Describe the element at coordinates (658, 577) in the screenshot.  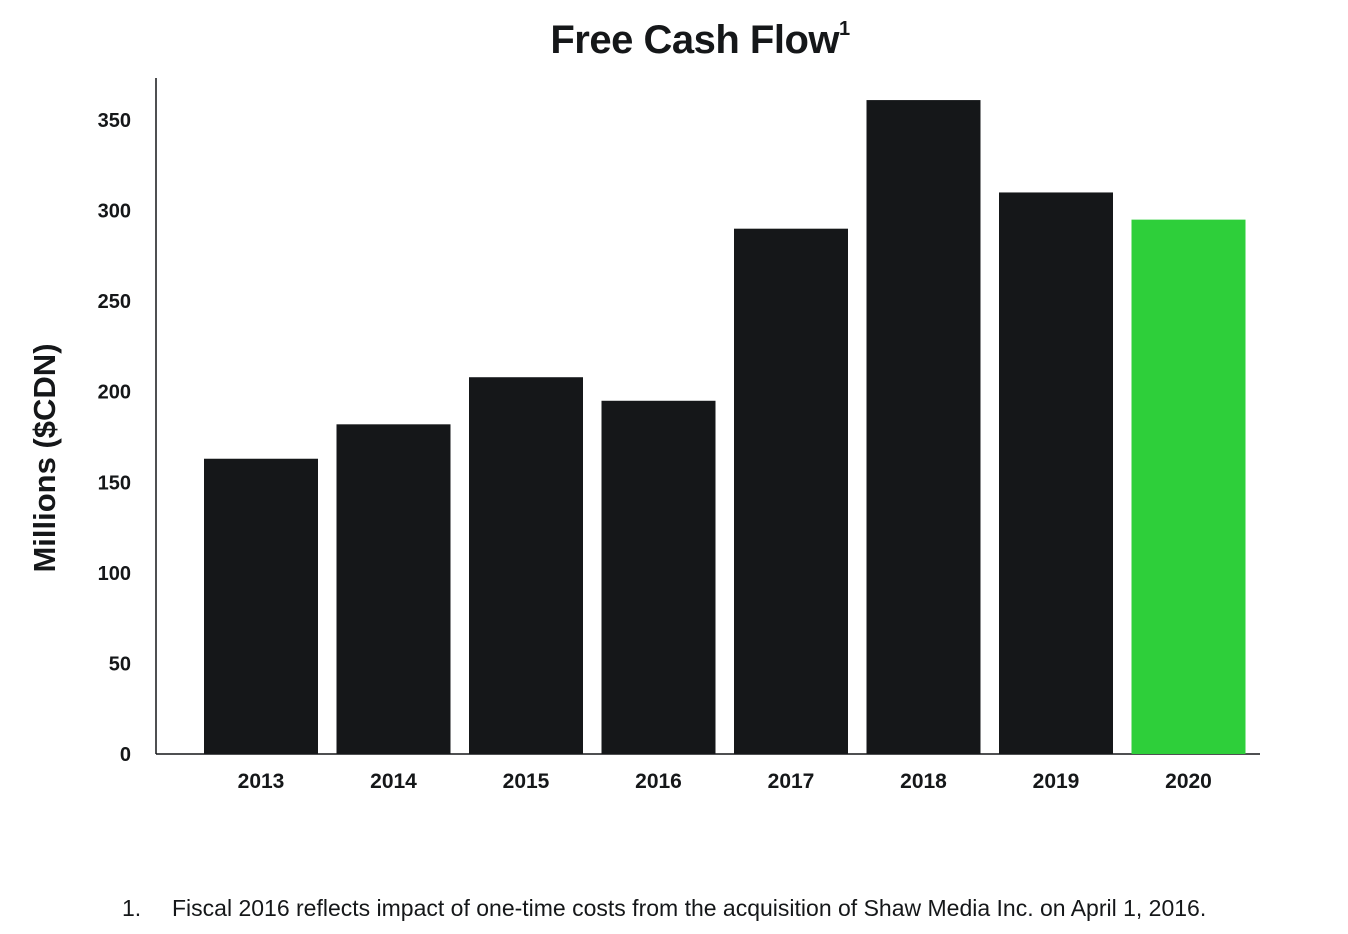
I see `bar-2016` at that location.